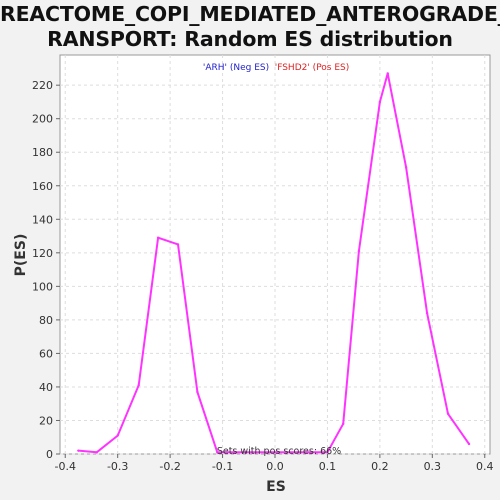 This screenshot has width=500, height=500. What do you see at coordinates (42, 253) in the screenshot?
I see `y-tick-label: 120` at bounding box center [42, 253].